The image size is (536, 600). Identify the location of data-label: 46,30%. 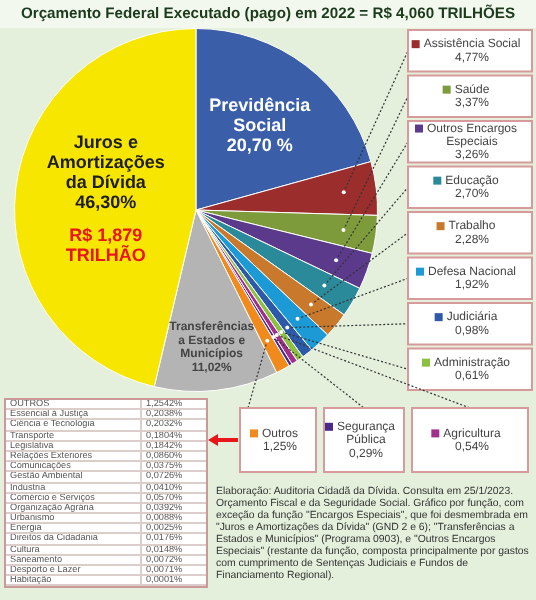
(106, 202).